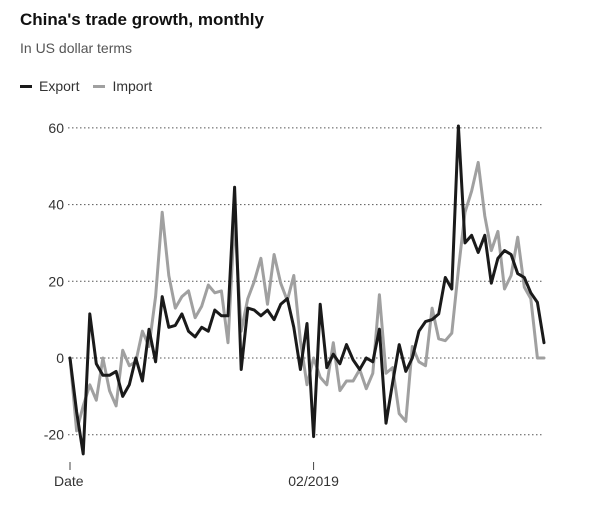 The width and height of the screenshot is (594, 510). I want to click on legend-swatch-export, so click(26, 86).